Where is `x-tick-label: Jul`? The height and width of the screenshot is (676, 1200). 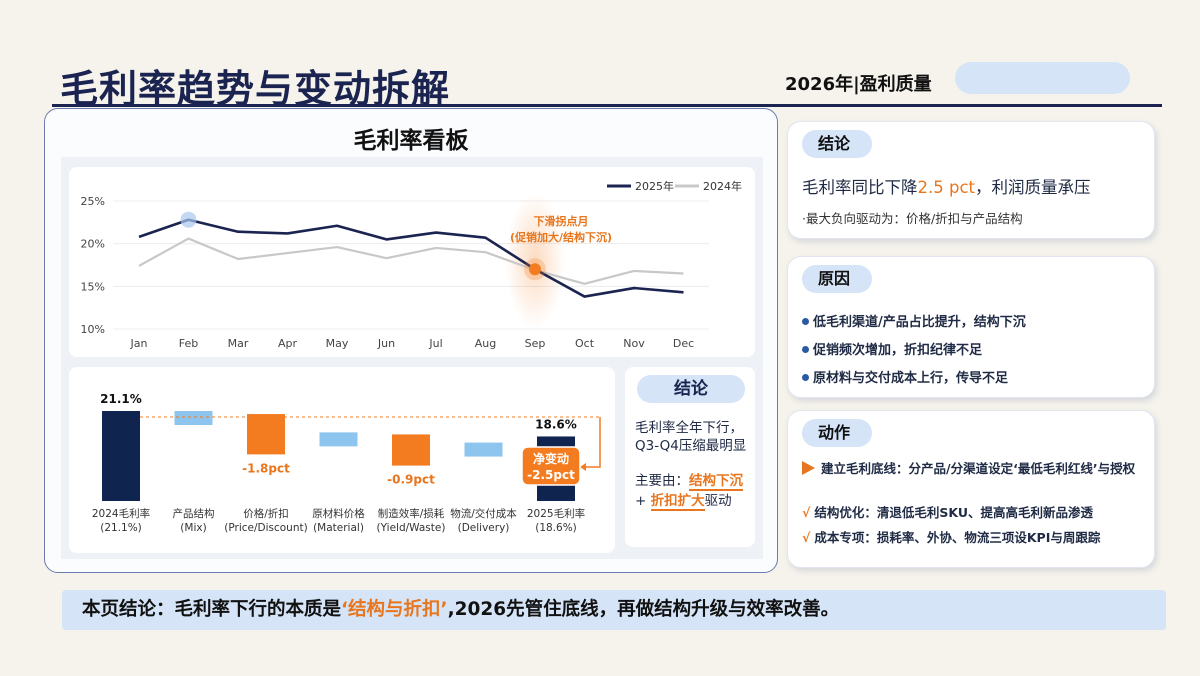 x-tick-label: Jul is located at coordinates (435, 343).